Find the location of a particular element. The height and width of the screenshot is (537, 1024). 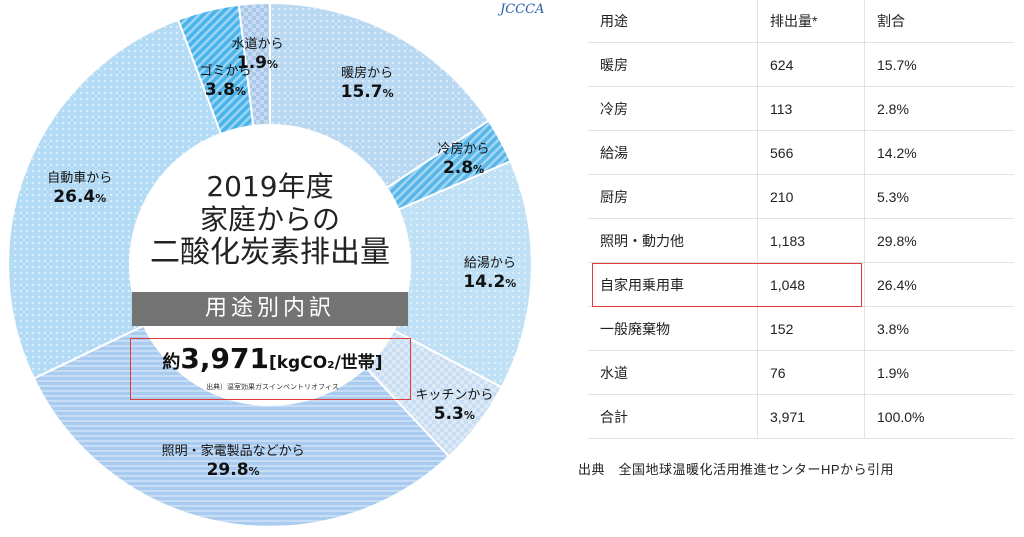

cell-emissions: 566 is located at coordinates (811, 152).